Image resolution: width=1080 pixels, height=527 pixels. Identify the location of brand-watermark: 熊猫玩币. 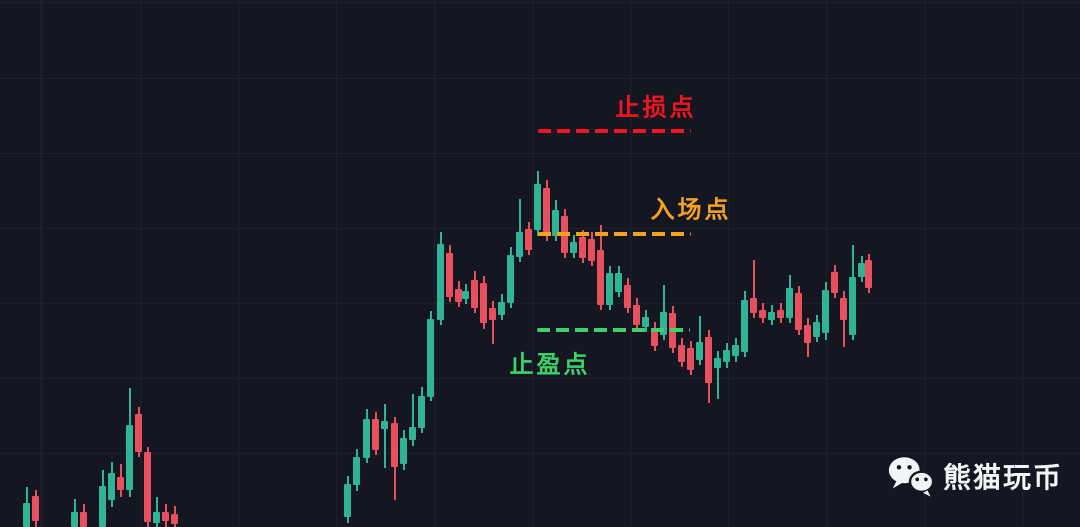
(974, 476).